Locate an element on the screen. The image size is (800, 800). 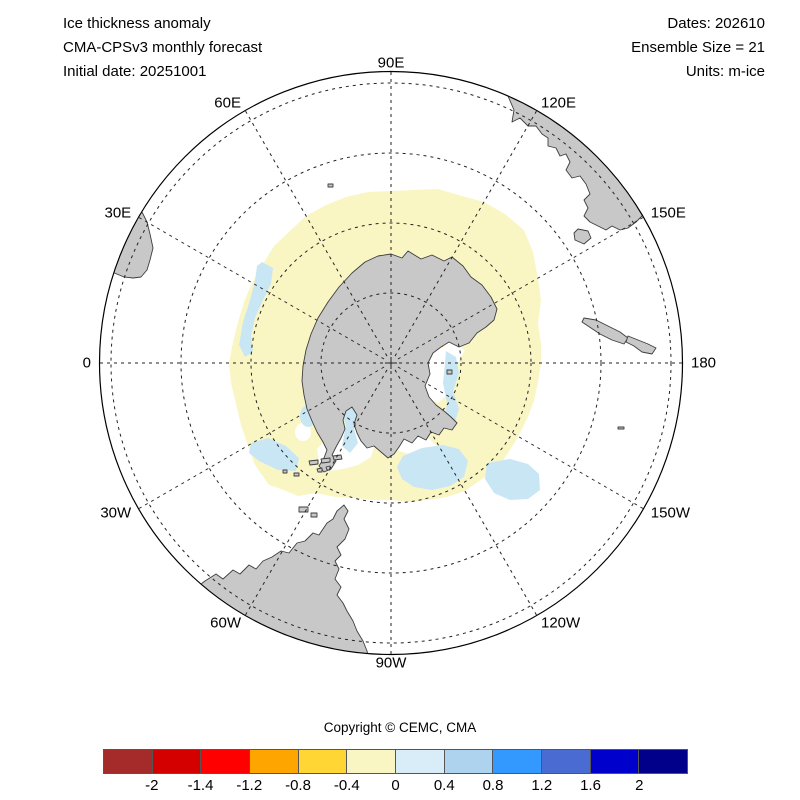
colorbar-tick: -2 is located at coordinates (152, 785).